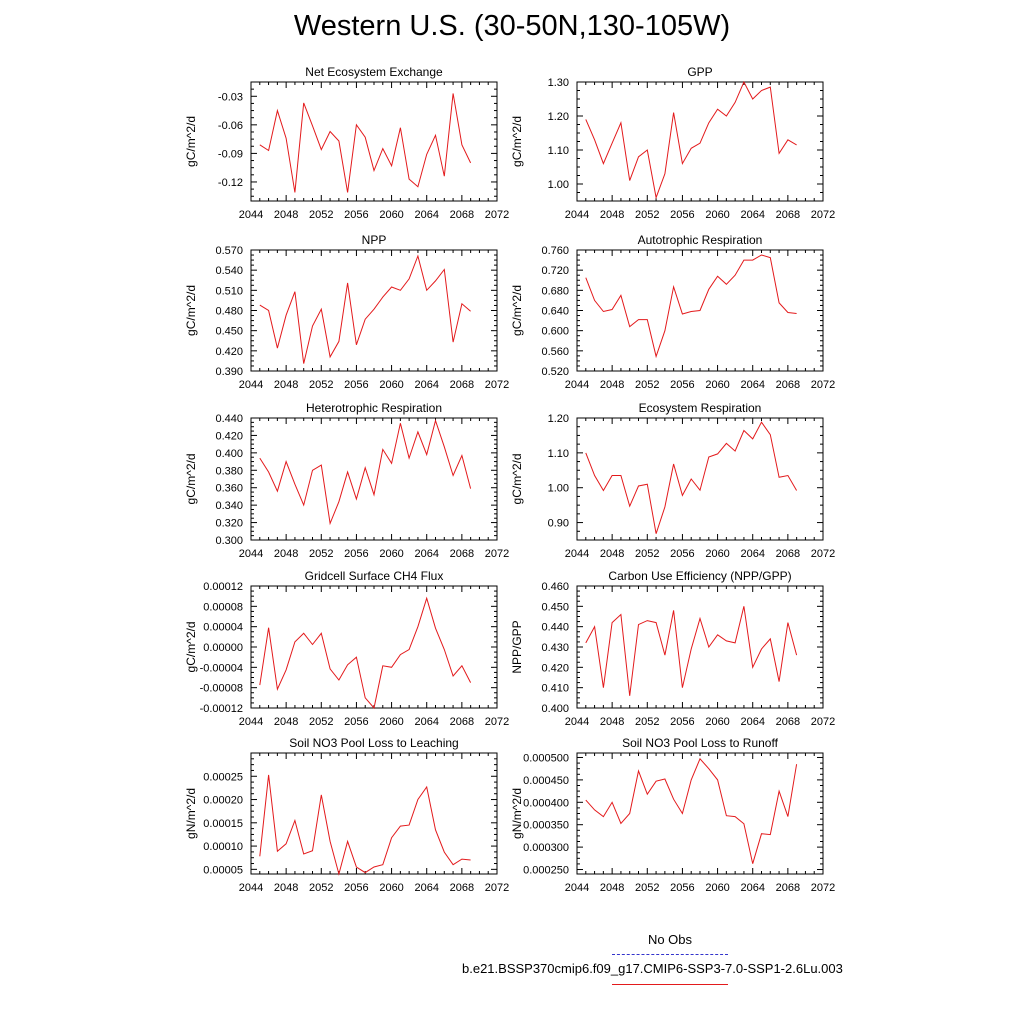  Describe the element at coordinates (229, 251) in the screenshot. I see `y-tick-label: 0.570` at that location.